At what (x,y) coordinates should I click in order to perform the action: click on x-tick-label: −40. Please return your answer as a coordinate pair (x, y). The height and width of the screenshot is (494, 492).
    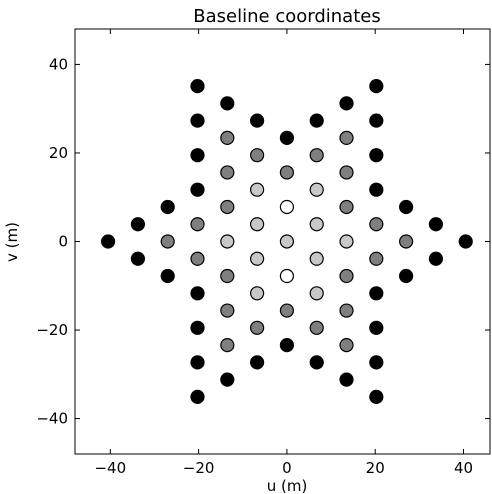
    Looking at the image, I should click on (110, 468).